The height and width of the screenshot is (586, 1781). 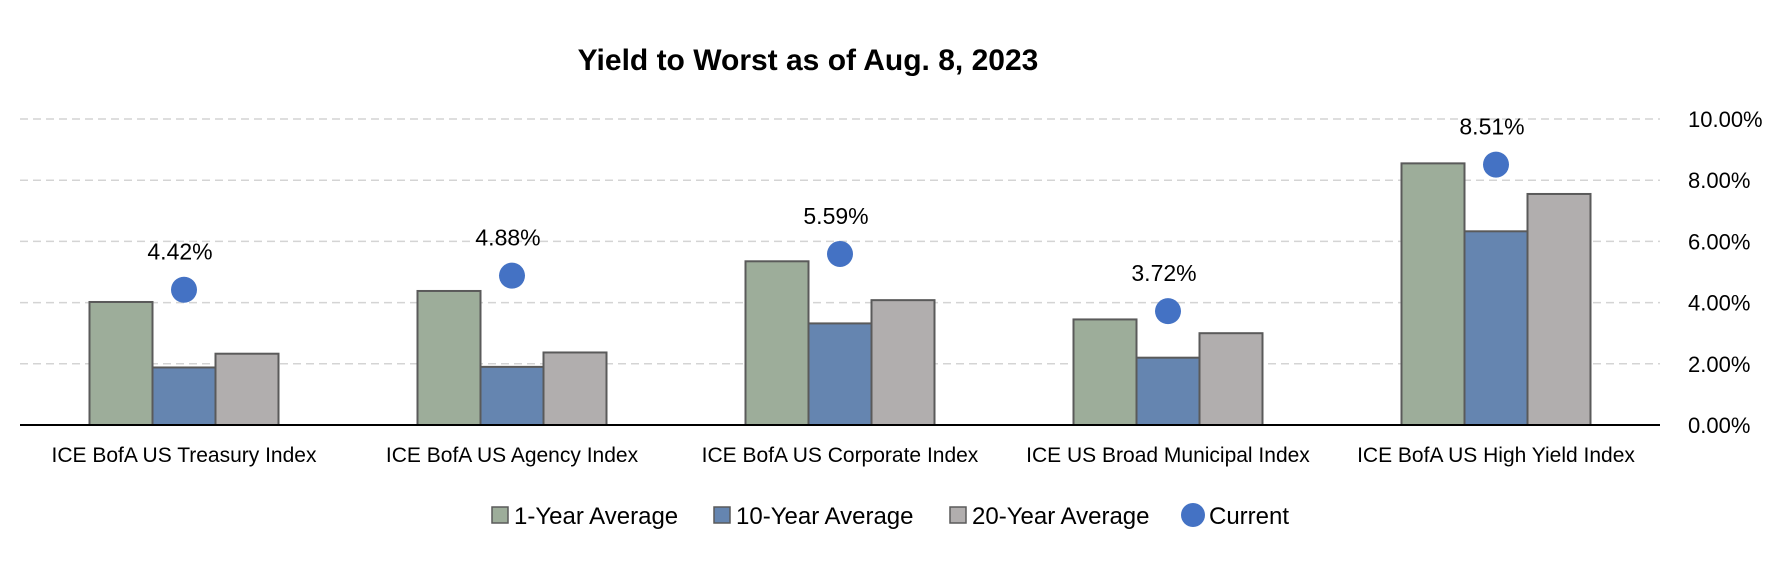 I want to click on x-category-label: ICE US Broad Municipal Index, so click(x=1168, y=455).